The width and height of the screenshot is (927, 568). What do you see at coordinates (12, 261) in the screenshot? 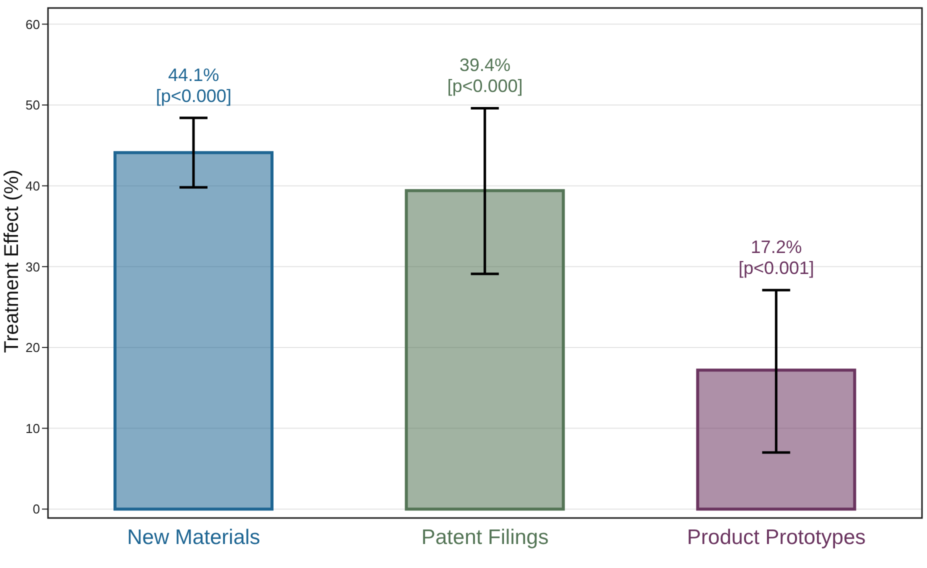
I see `y-axis-title: Treatment Effect (%)` at bounding box center [12, 261].